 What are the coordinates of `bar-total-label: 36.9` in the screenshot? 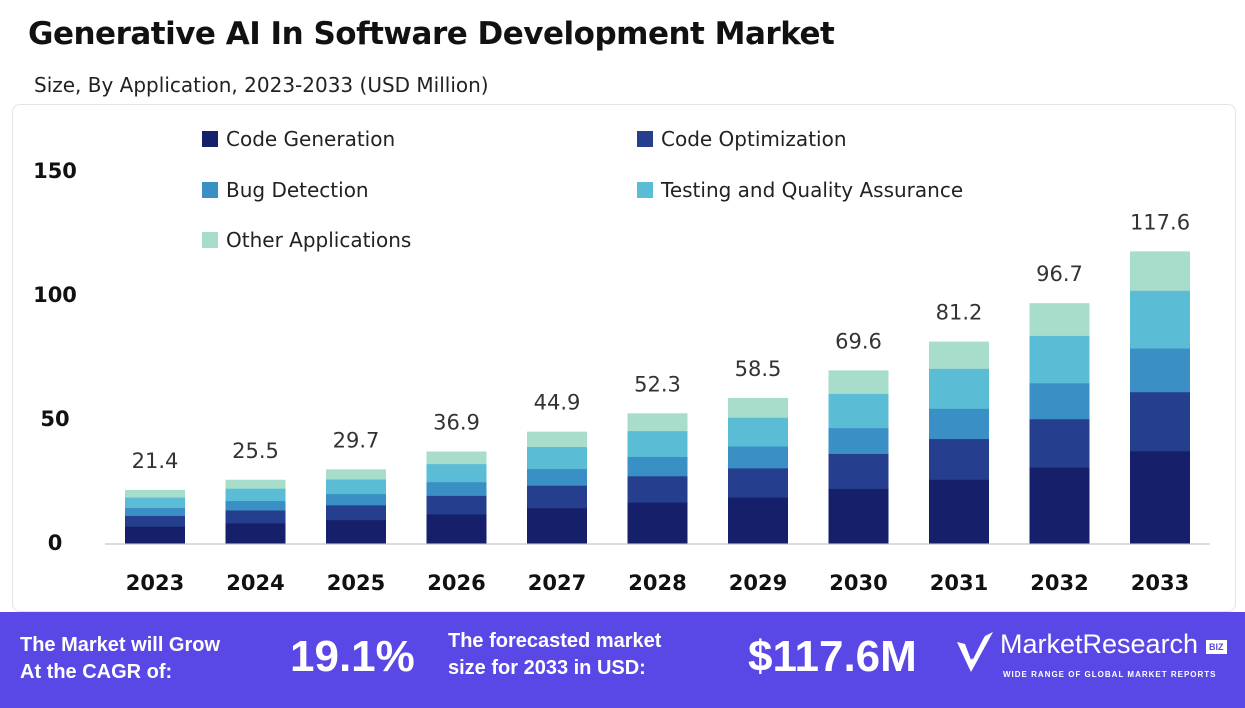 It's located at (456, 422).